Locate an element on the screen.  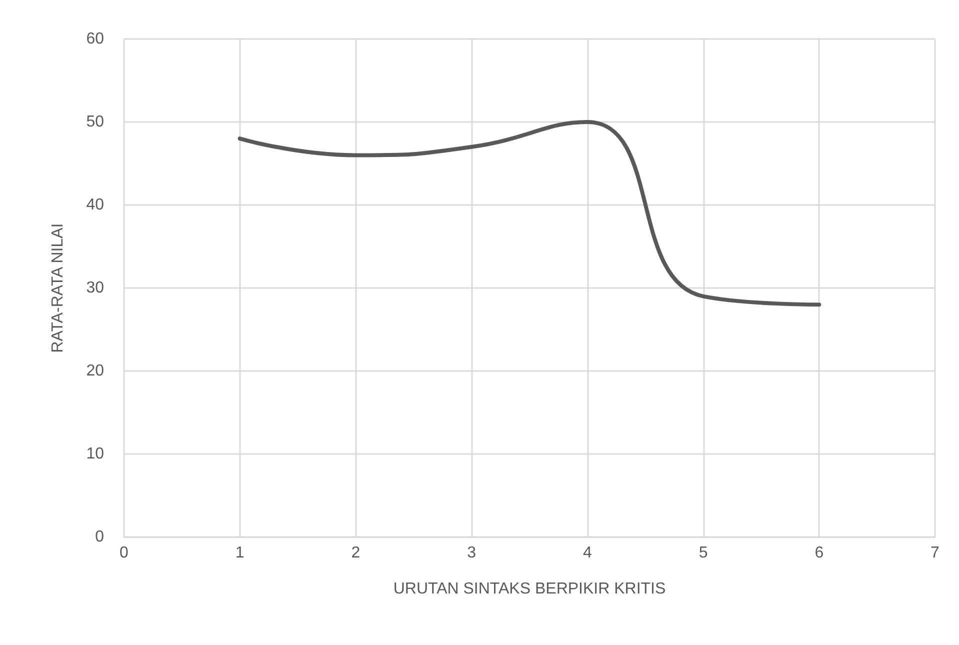
y-tick-label: 40 is located at coordinates (95, 205).